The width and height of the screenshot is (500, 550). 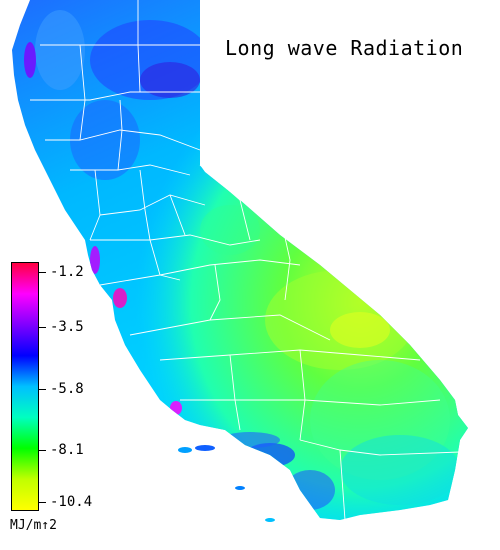 What do you see at coordinates (67, 327) in the screenshot?
I see `legend-tick-label: -3.5` at bounding box center [67, 327].